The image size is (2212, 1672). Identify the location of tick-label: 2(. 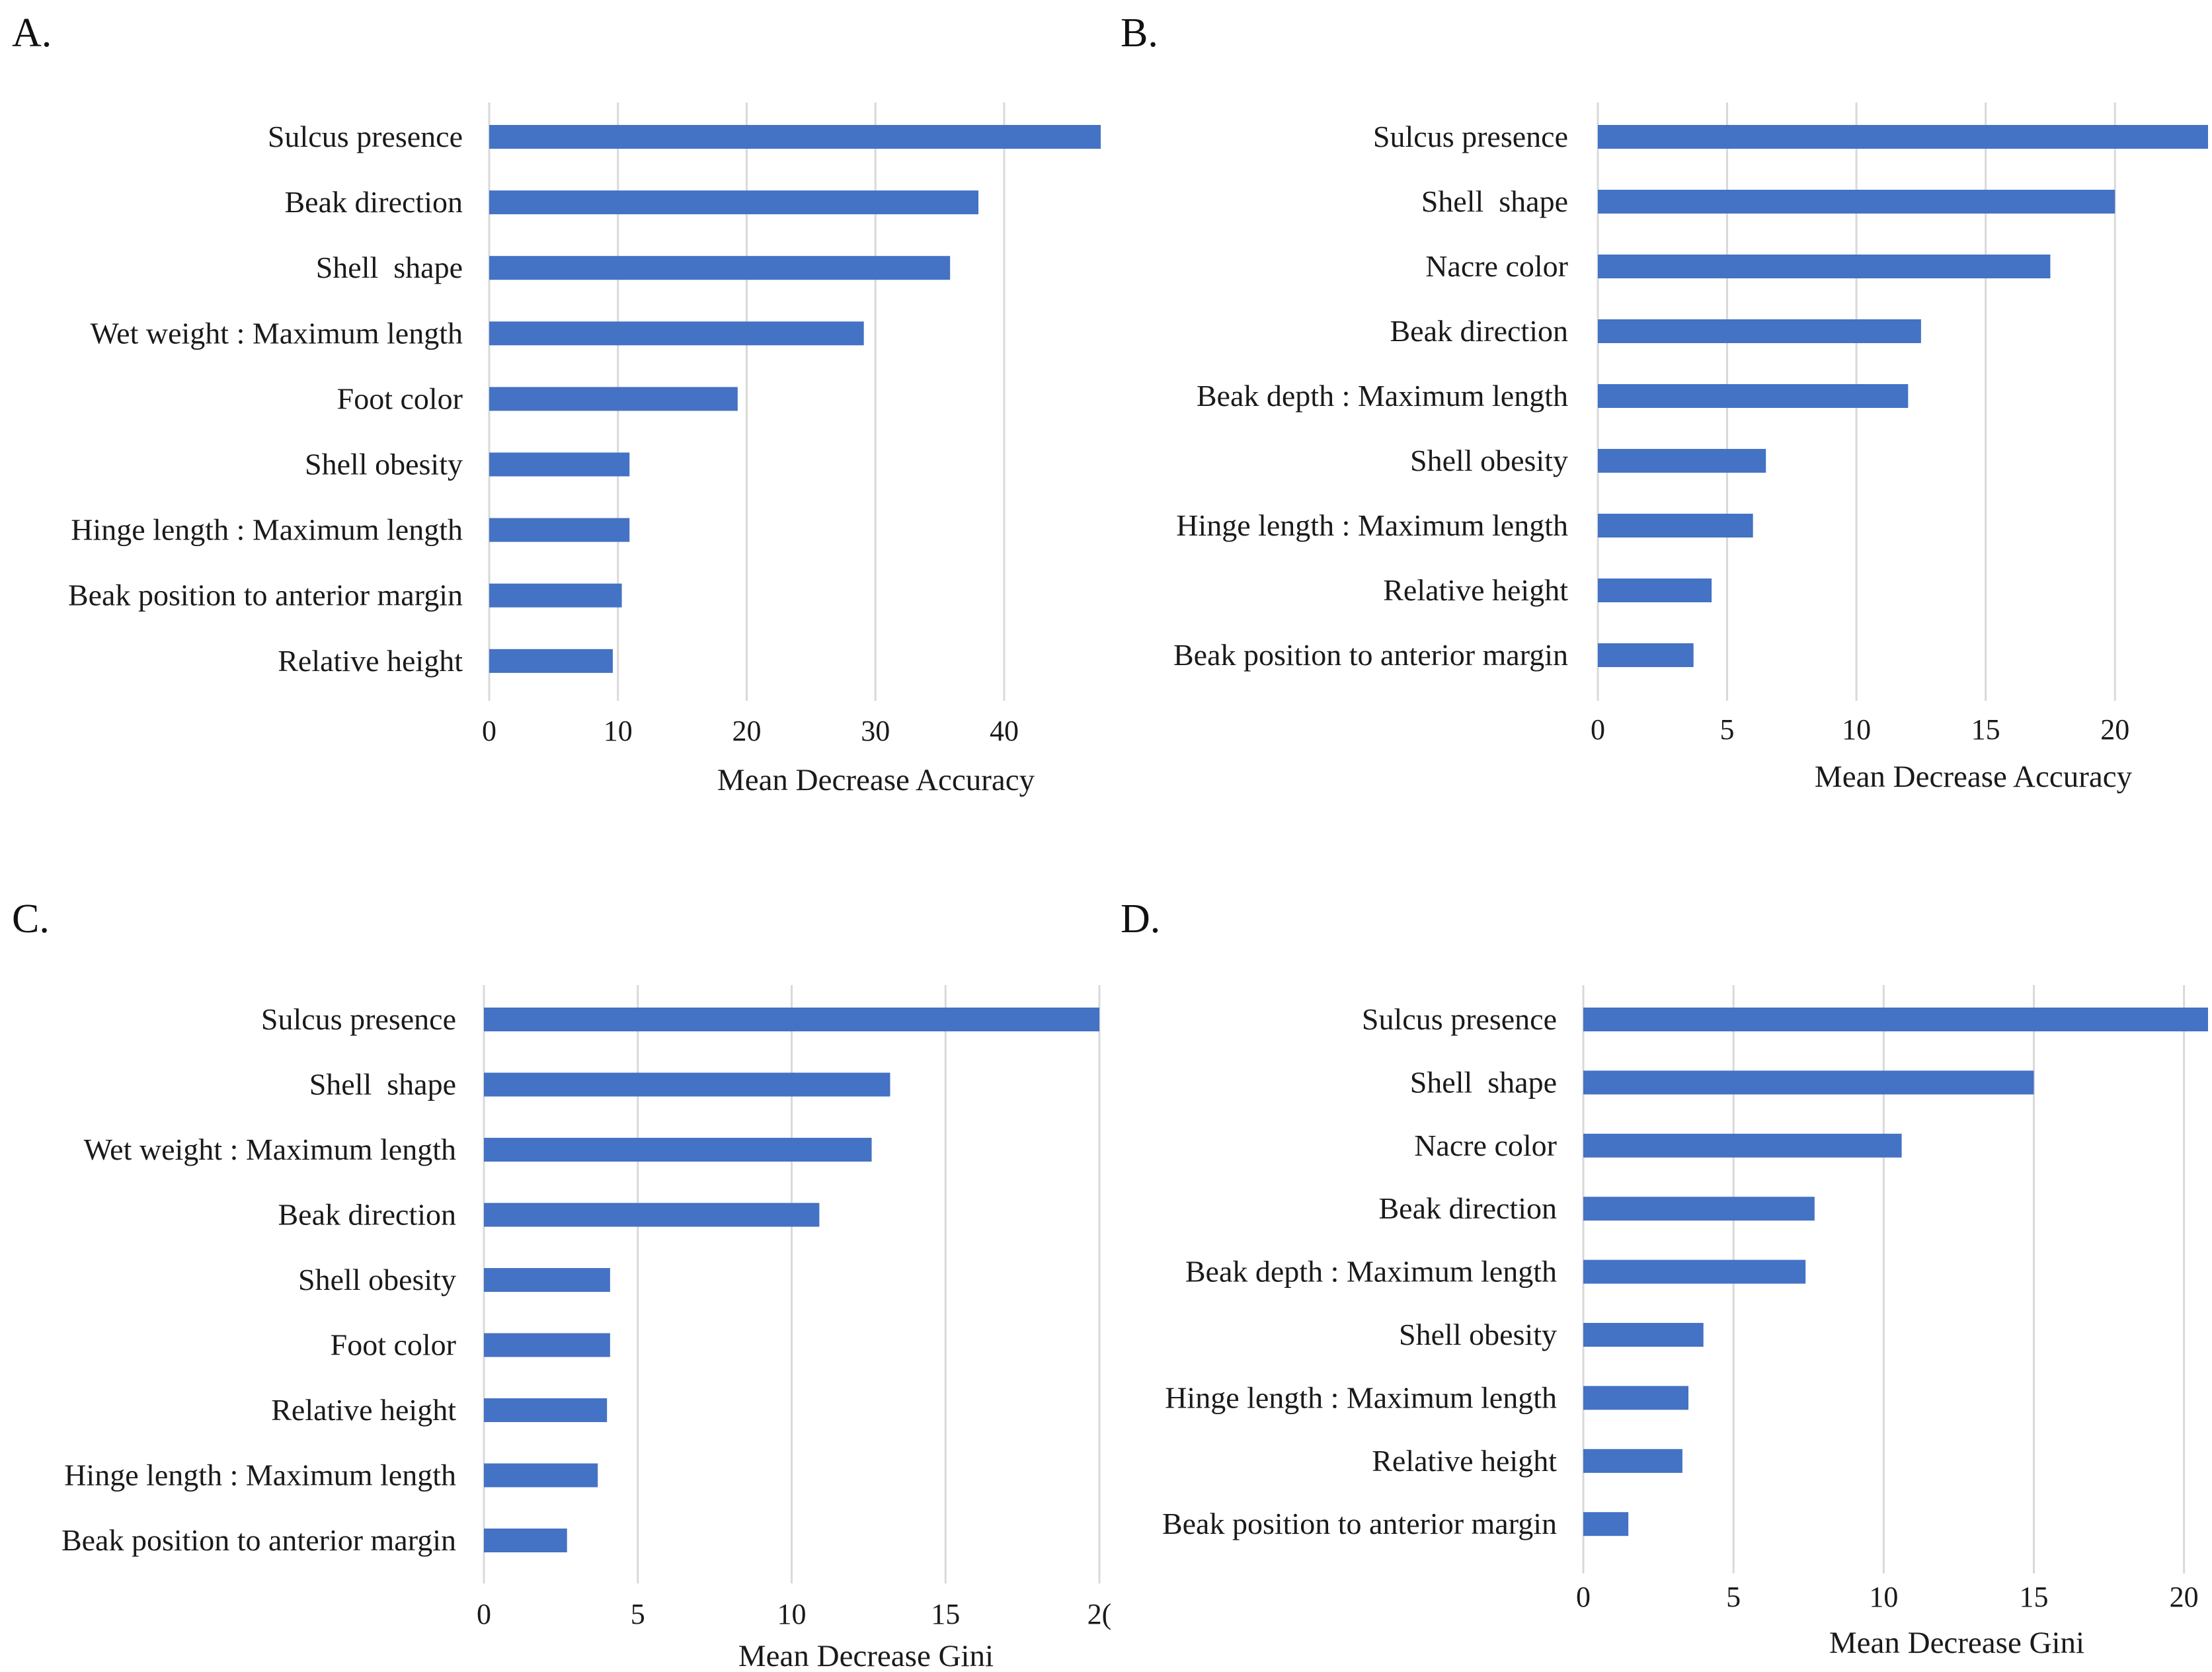
(1099, 1614).